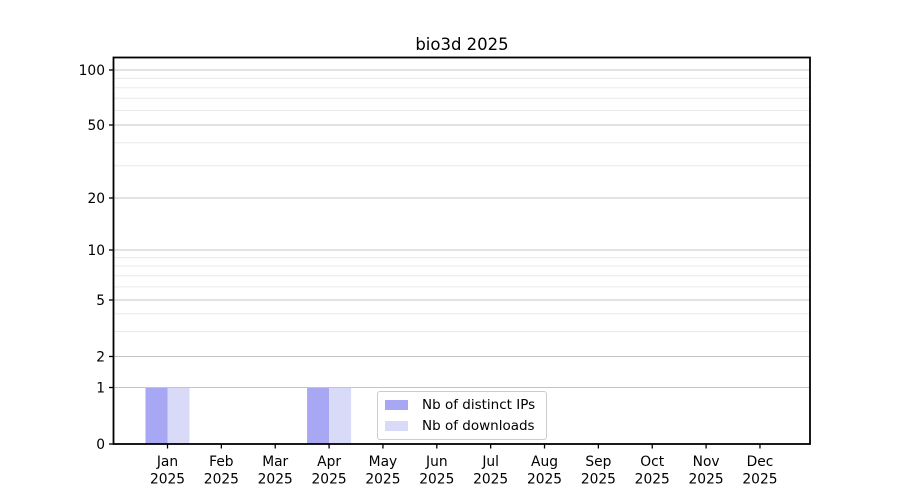 The width and height of the screenshot is (900, 500). Describe the element at coordinates (100, 301) in the screenshot. I see `y-tick-label: 5` at that location.